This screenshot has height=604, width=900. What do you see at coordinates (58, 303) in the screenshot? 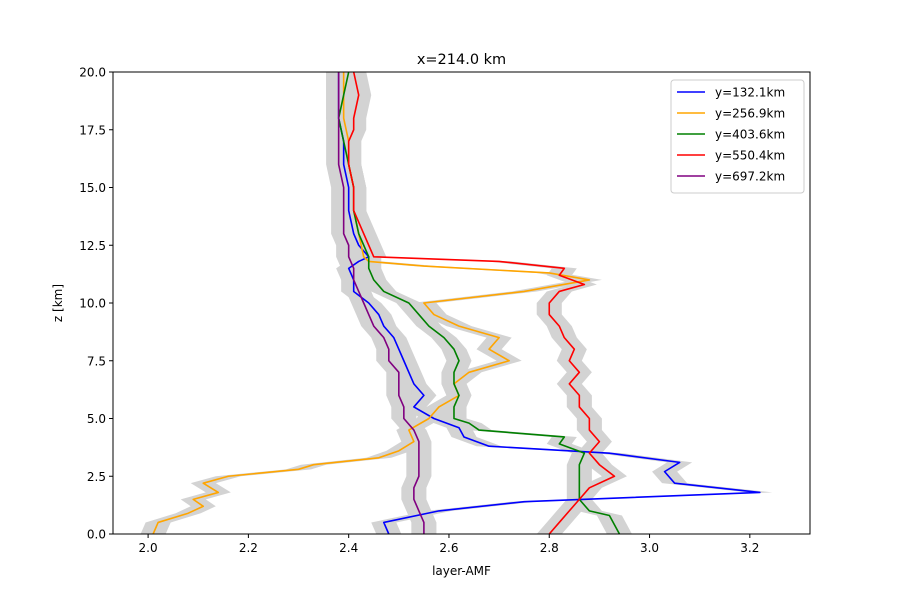
I see `y-axis-label: z [km]` at bounding box center [58, 303].